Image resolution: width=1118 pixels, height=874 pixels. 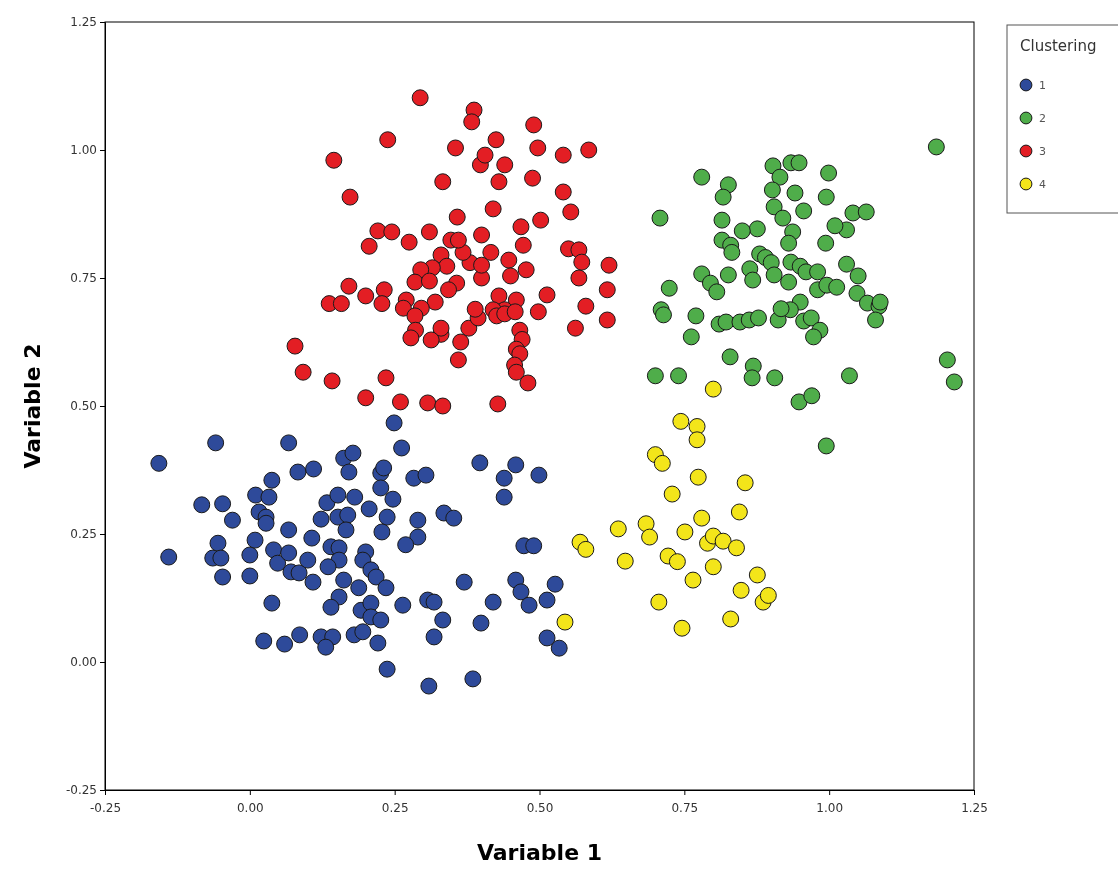 I want to click on legend-label: 2, so click(x=1042, y=118).